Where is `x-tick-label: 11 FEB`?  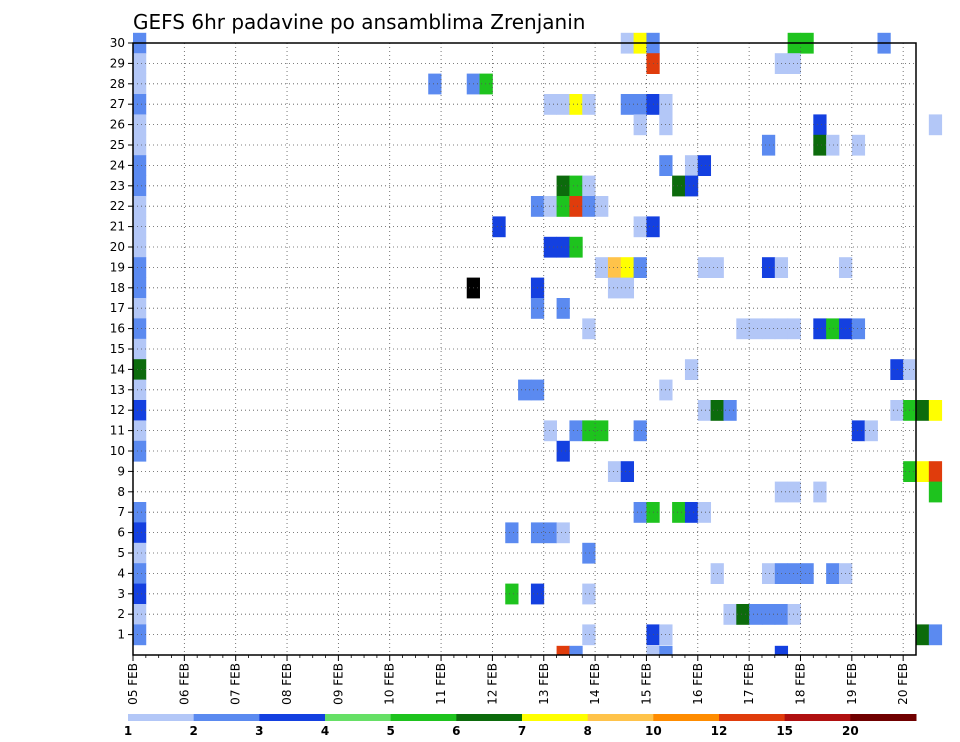
x-tick-label: 11 FEB is located at coordinates (441, 684).